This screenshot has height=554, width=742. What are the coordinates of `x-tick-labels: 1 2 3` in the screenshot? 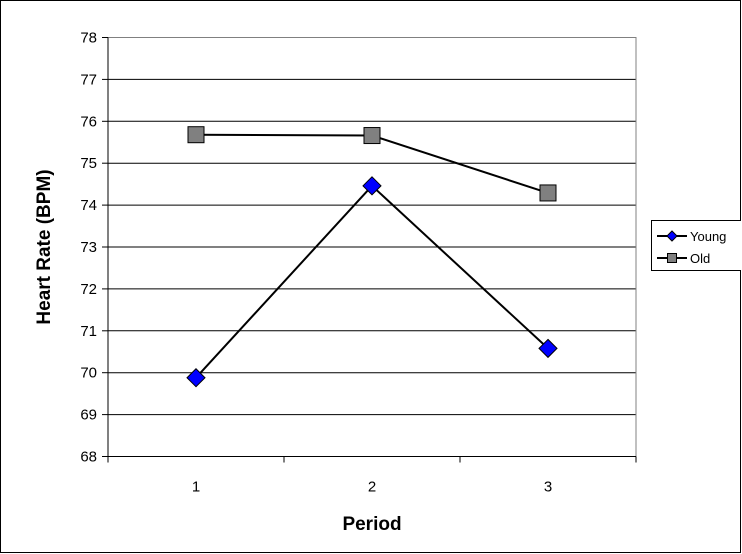 It's located at (372, 487).